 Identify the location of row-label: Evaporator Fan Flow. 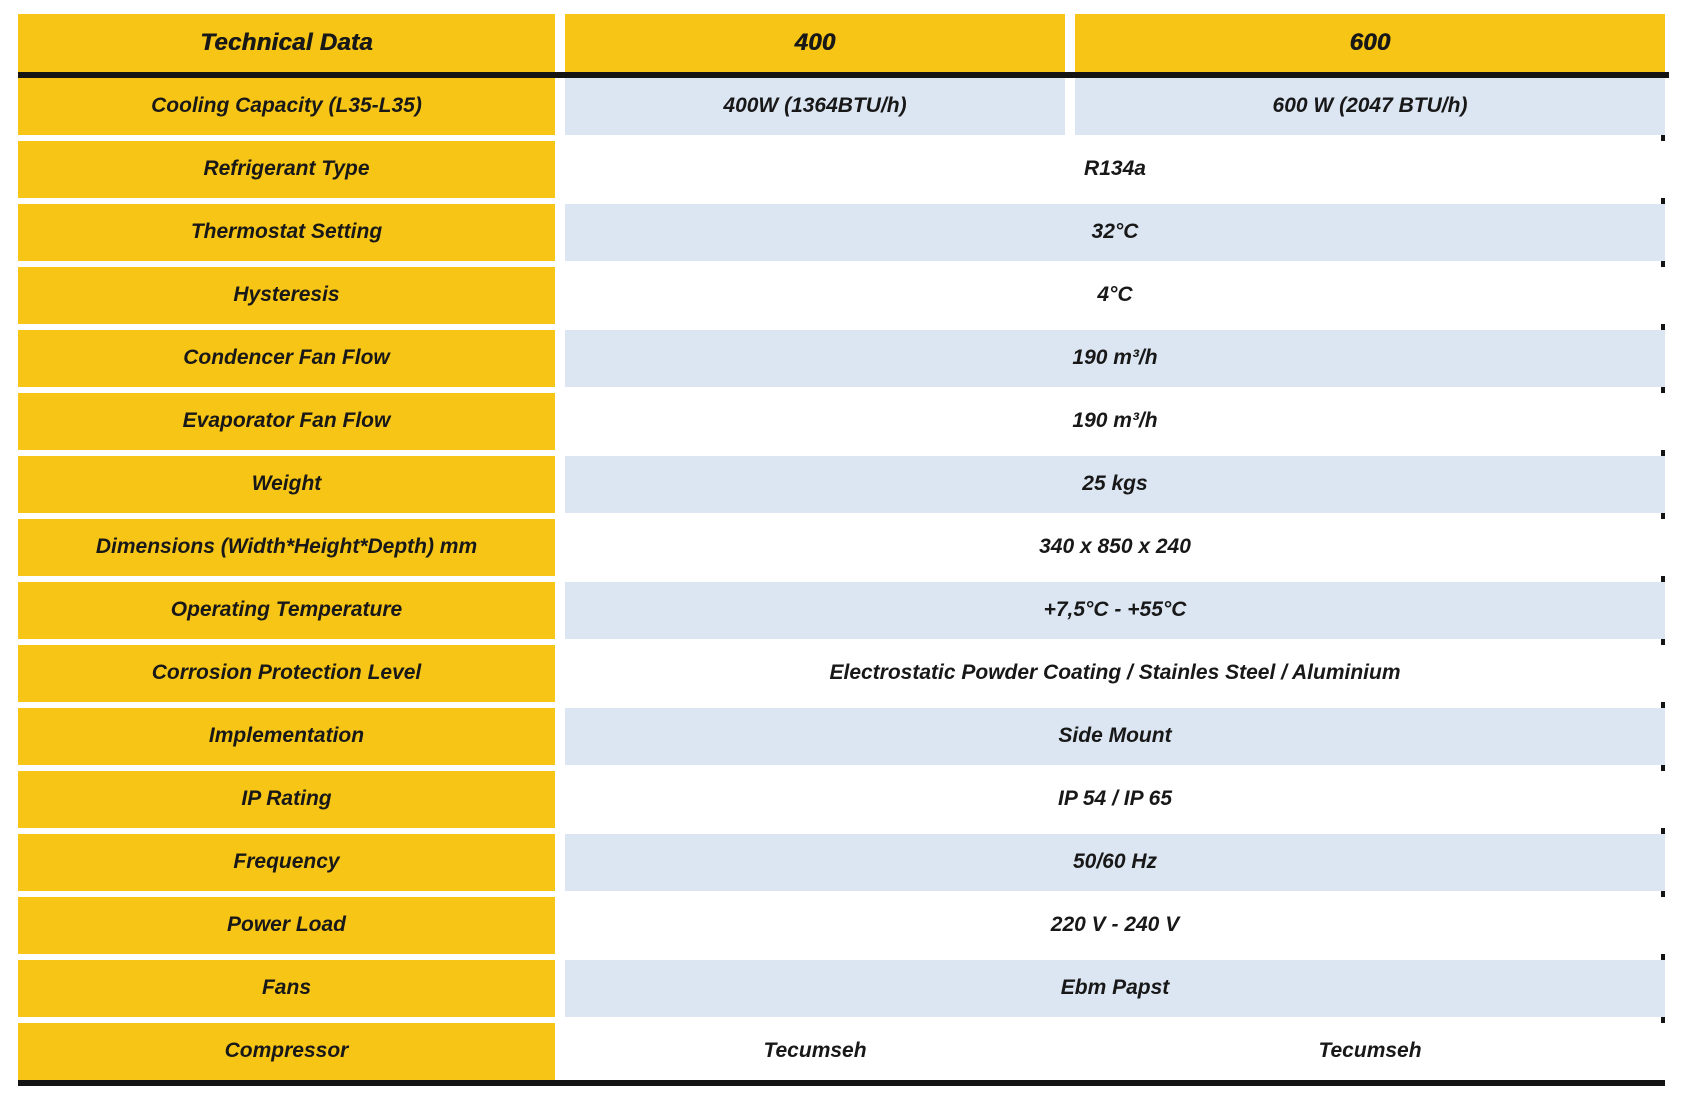
(286, 421).